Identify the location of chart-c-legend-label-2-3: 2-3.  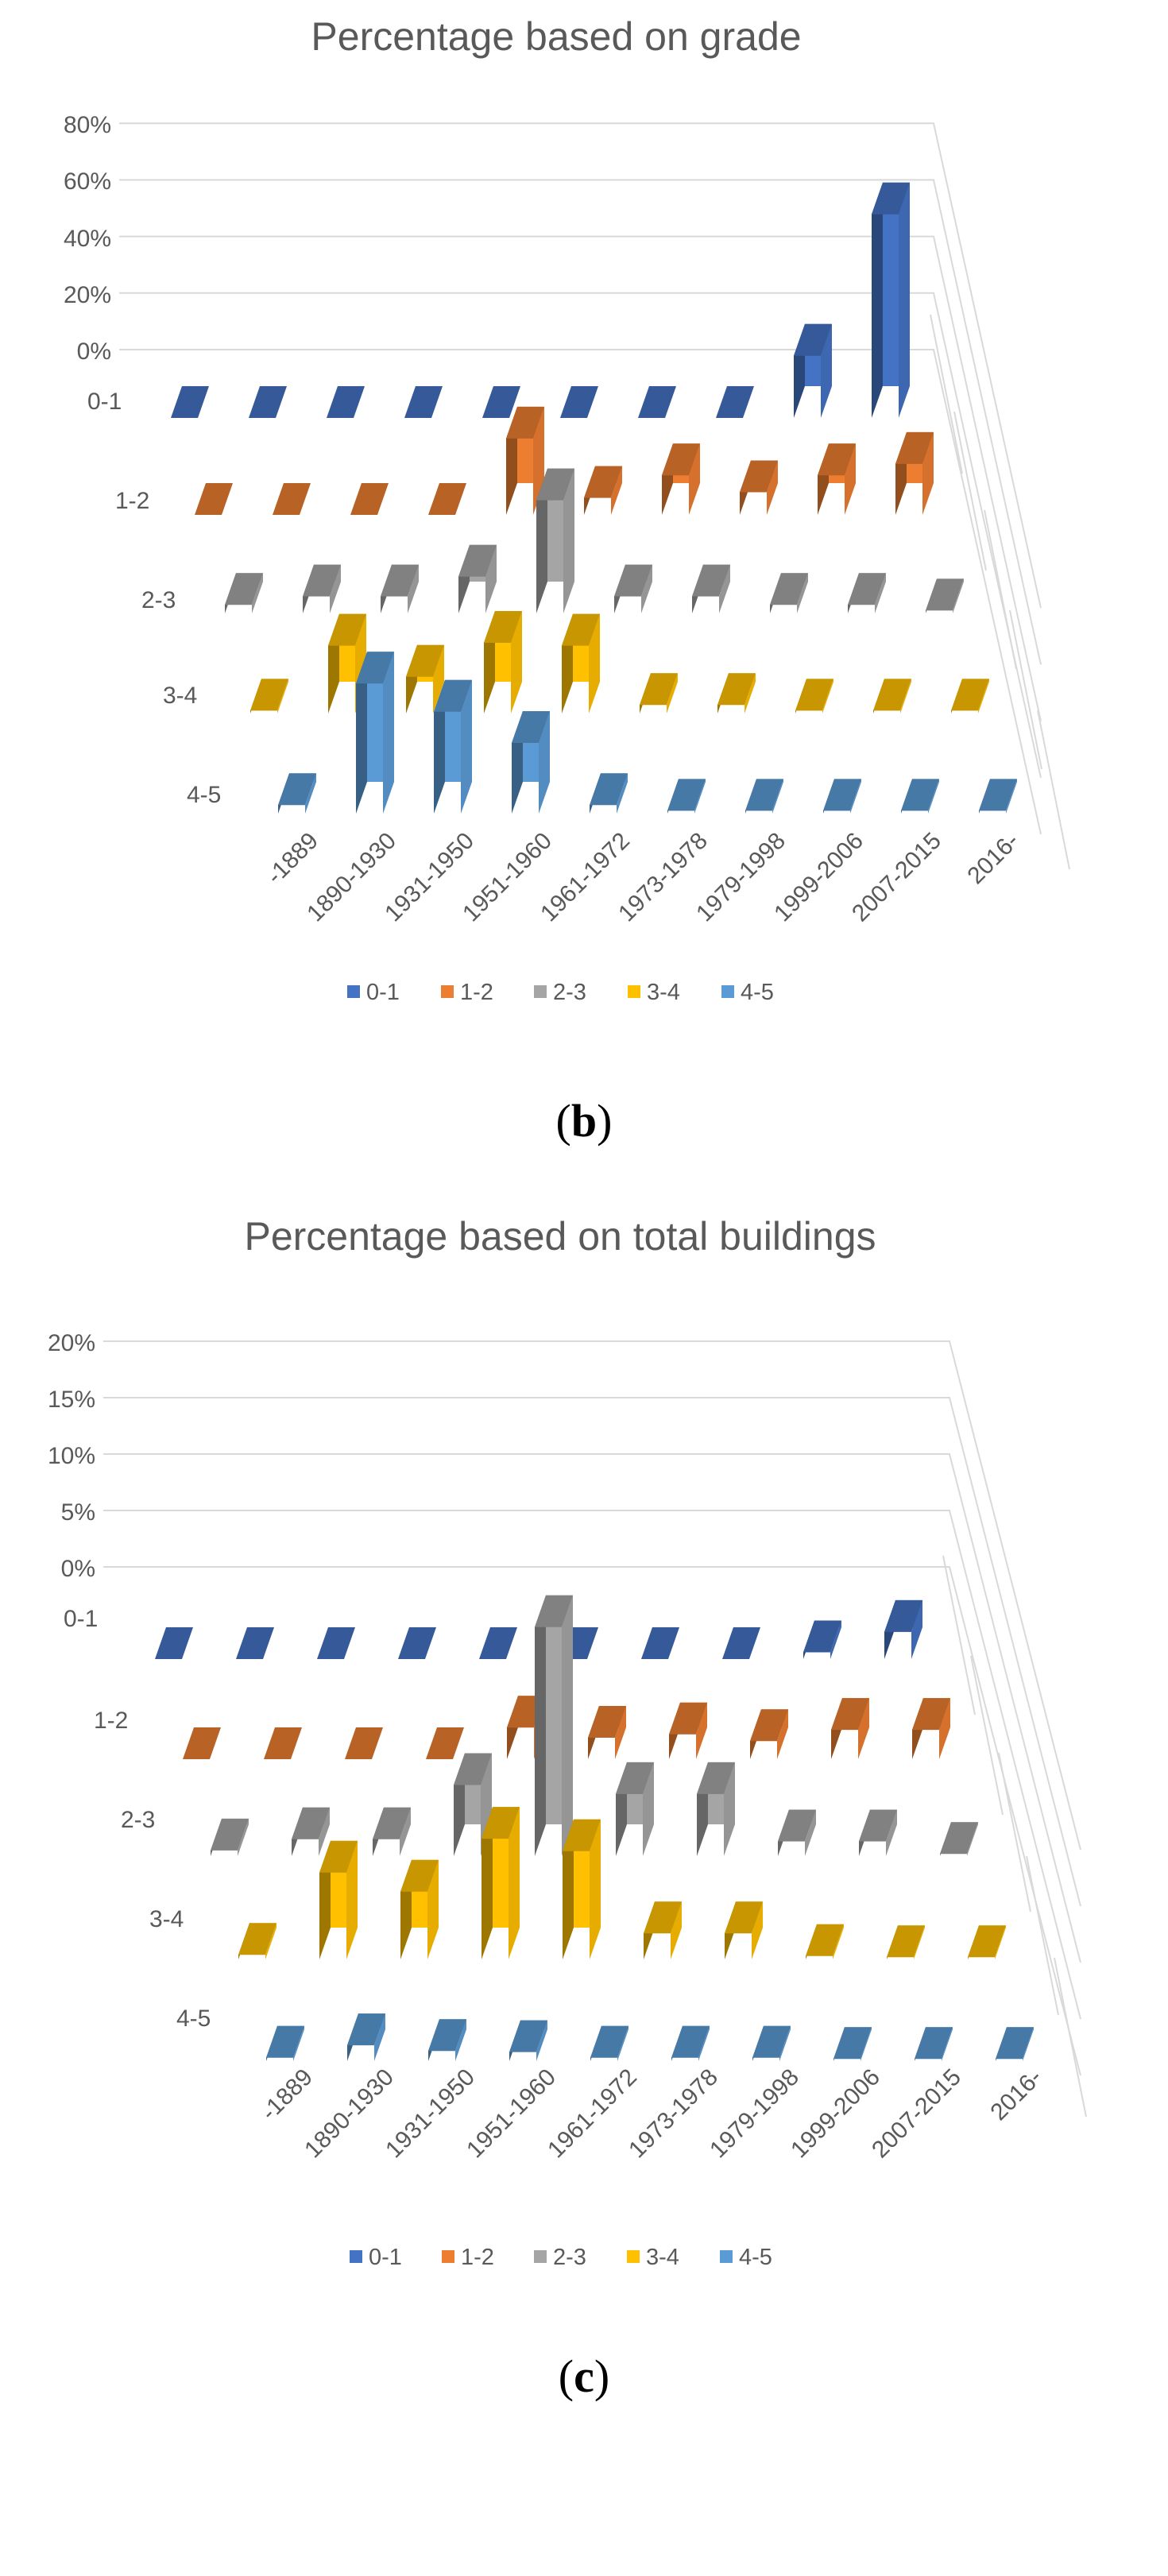
(569, 2257).